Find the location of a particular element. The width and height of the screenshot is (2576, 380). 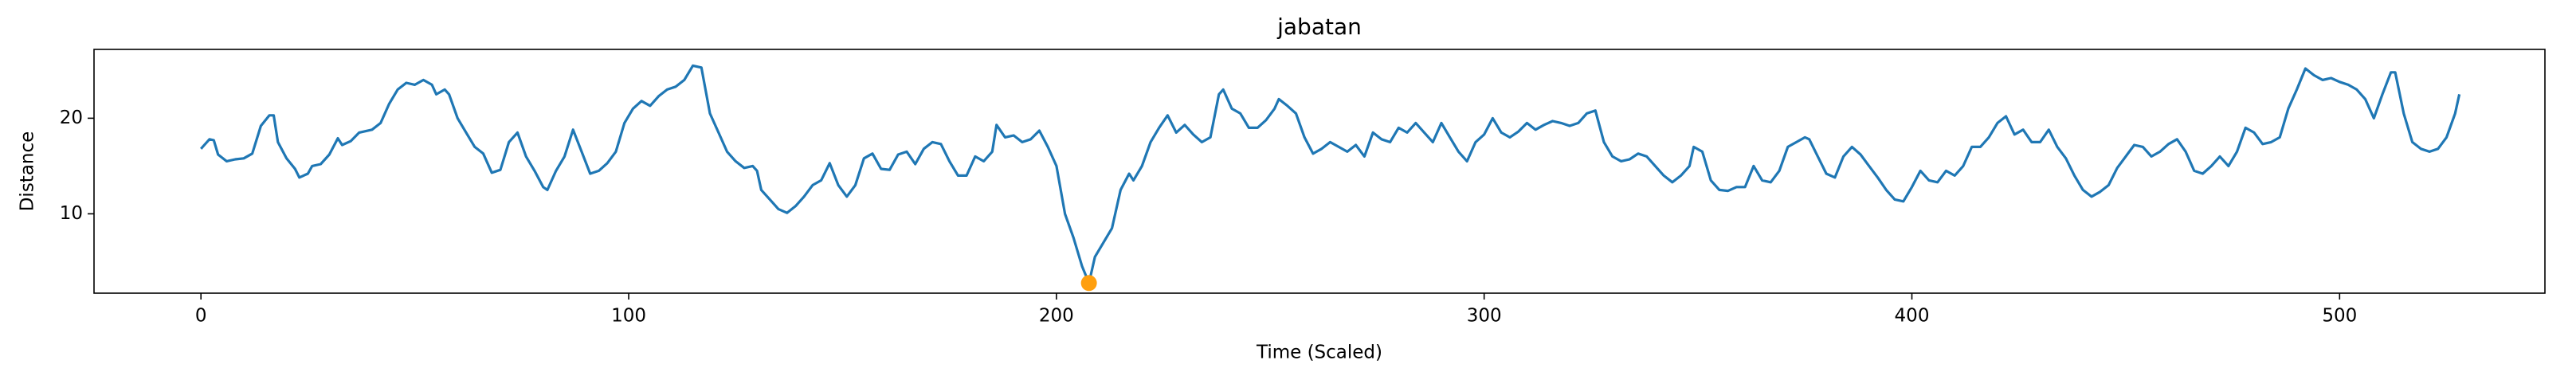

x-tick-label: 300 is located at coordinates (1484, 317).